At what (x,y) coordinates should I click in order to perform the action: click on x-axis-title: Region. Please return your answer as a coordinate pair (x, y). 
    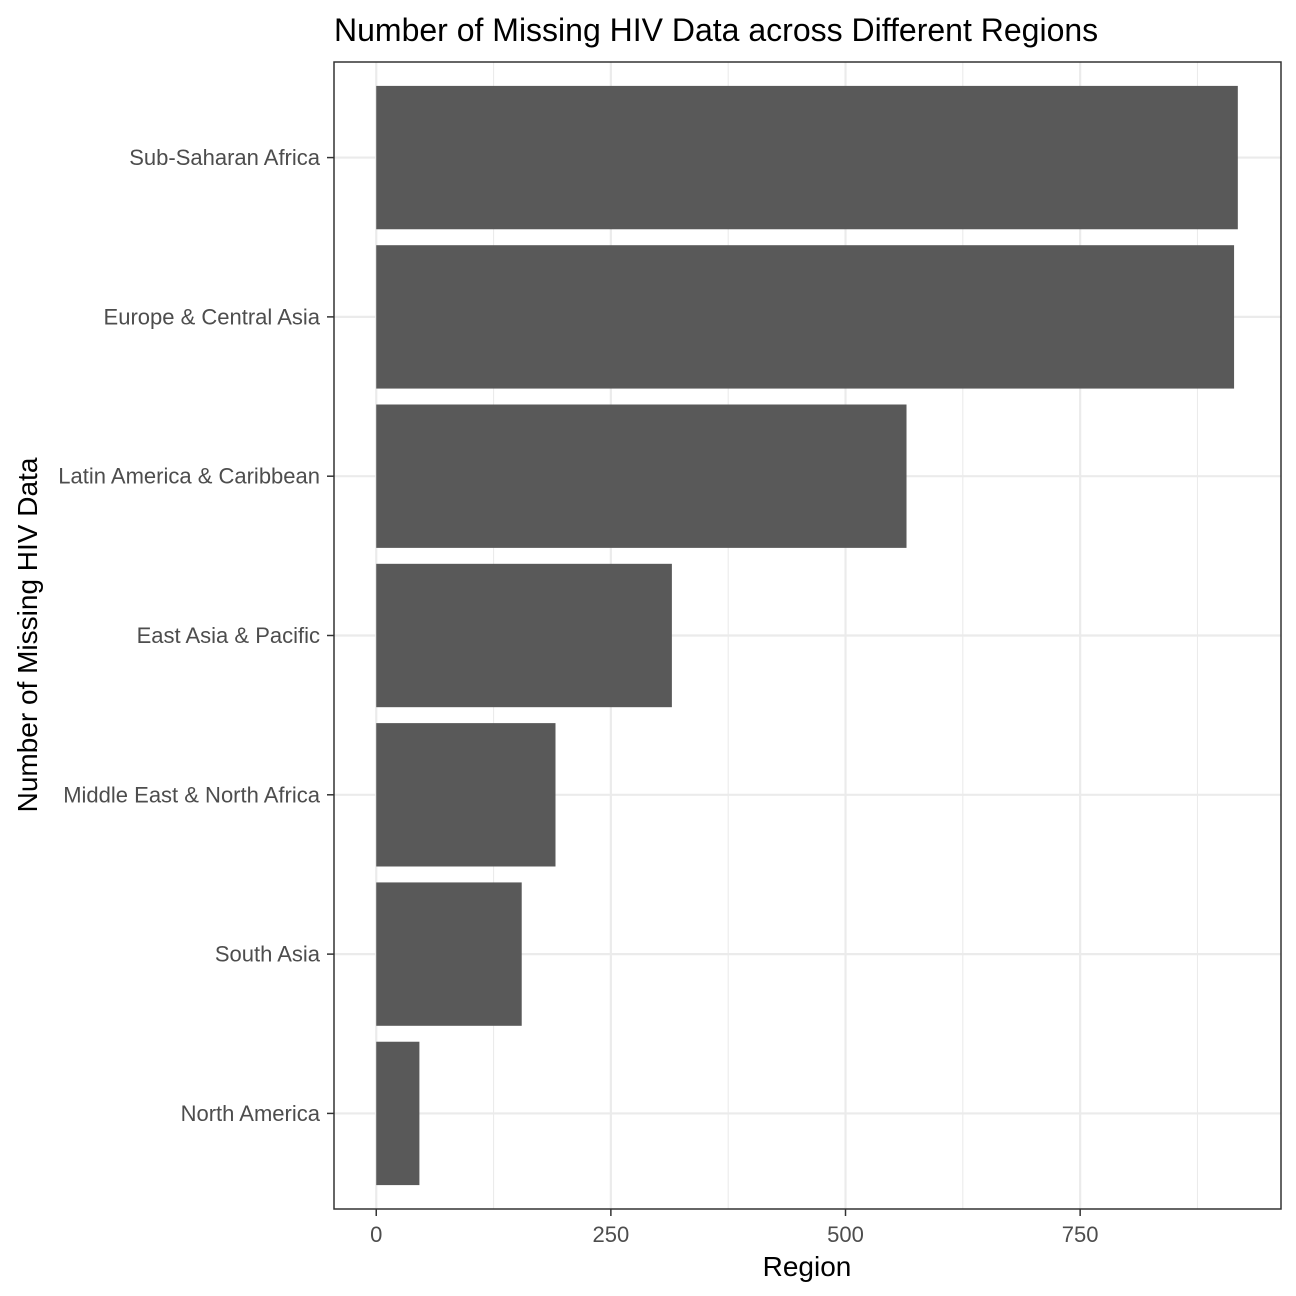
    Looking at the image, I should click on (807, 1266).